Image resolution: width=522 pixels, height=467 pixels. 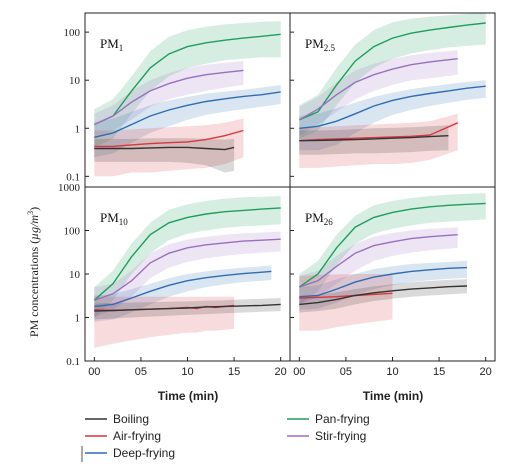 What do you see at coordinates (342, 419) in the screenshot?
I see `legend-label: Pan-frying` at bounding box center [342, 419].